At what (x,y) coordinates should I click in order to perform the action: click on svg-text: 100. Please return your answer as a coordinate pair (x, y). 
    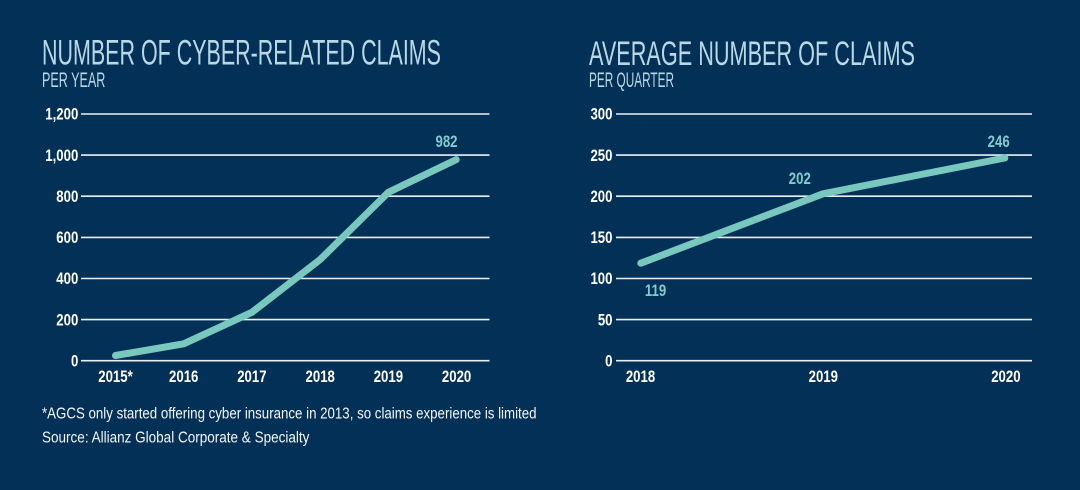
    Looking at the image, I should click on (601, 280).